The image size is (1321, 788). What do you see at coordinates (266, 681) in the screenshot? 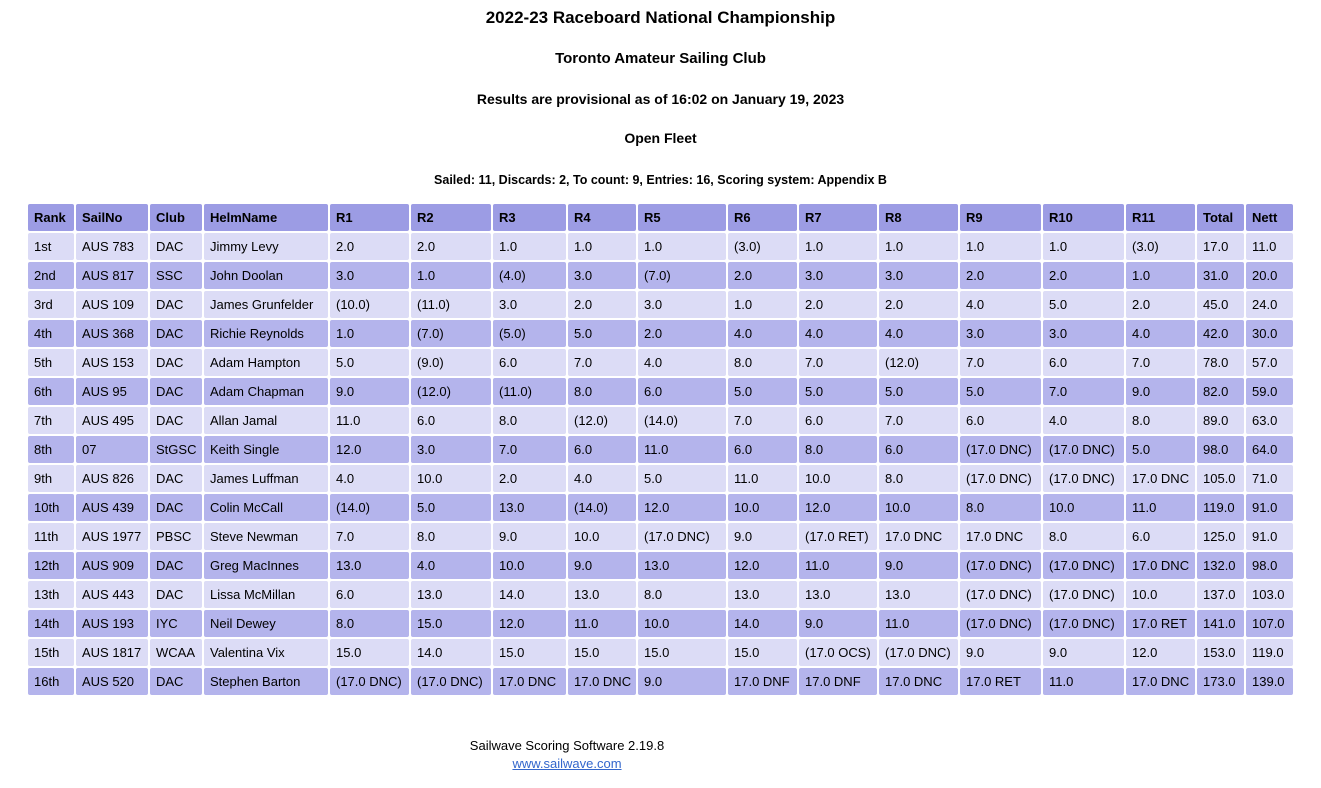
I see `cell-helmname: Stephen Barton` at bounding box center [266, 681].